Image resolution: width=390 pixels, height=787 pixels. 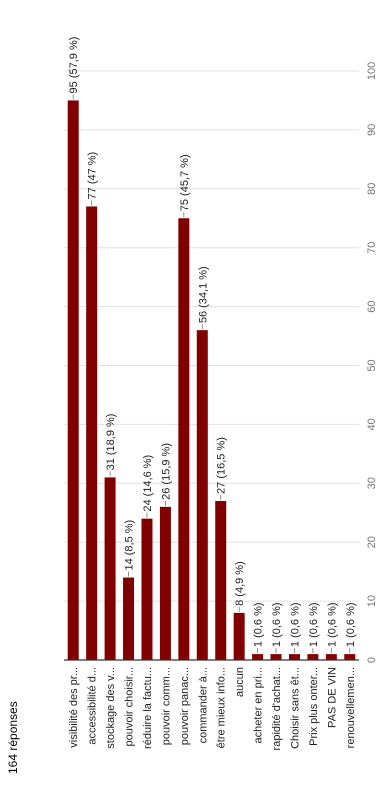 What do you see at coordinates (372, 306) in the screenshot?
I see `tick-label: 60` at bounding box center [372, 306].